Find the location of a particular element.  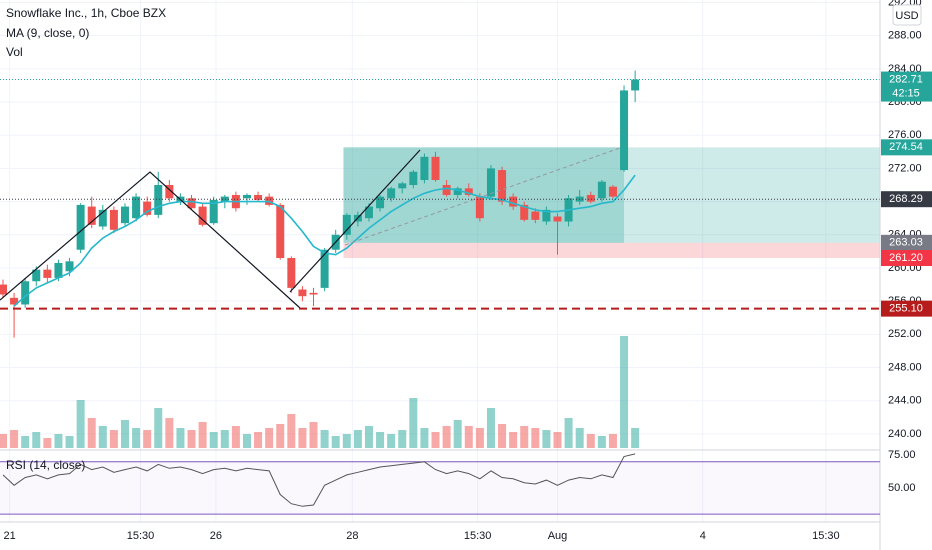

y-tick-label: 288.00 is located at coordinates (905, 36).